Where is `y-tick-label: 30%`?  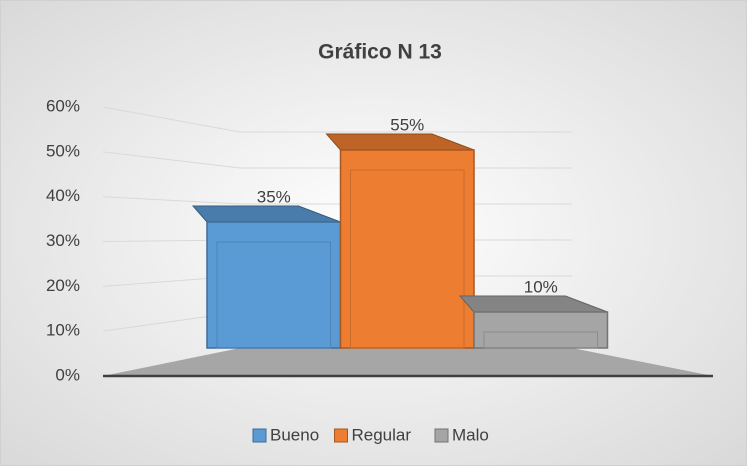
y-tick-label: 30% is located at coordinates (63, 240).